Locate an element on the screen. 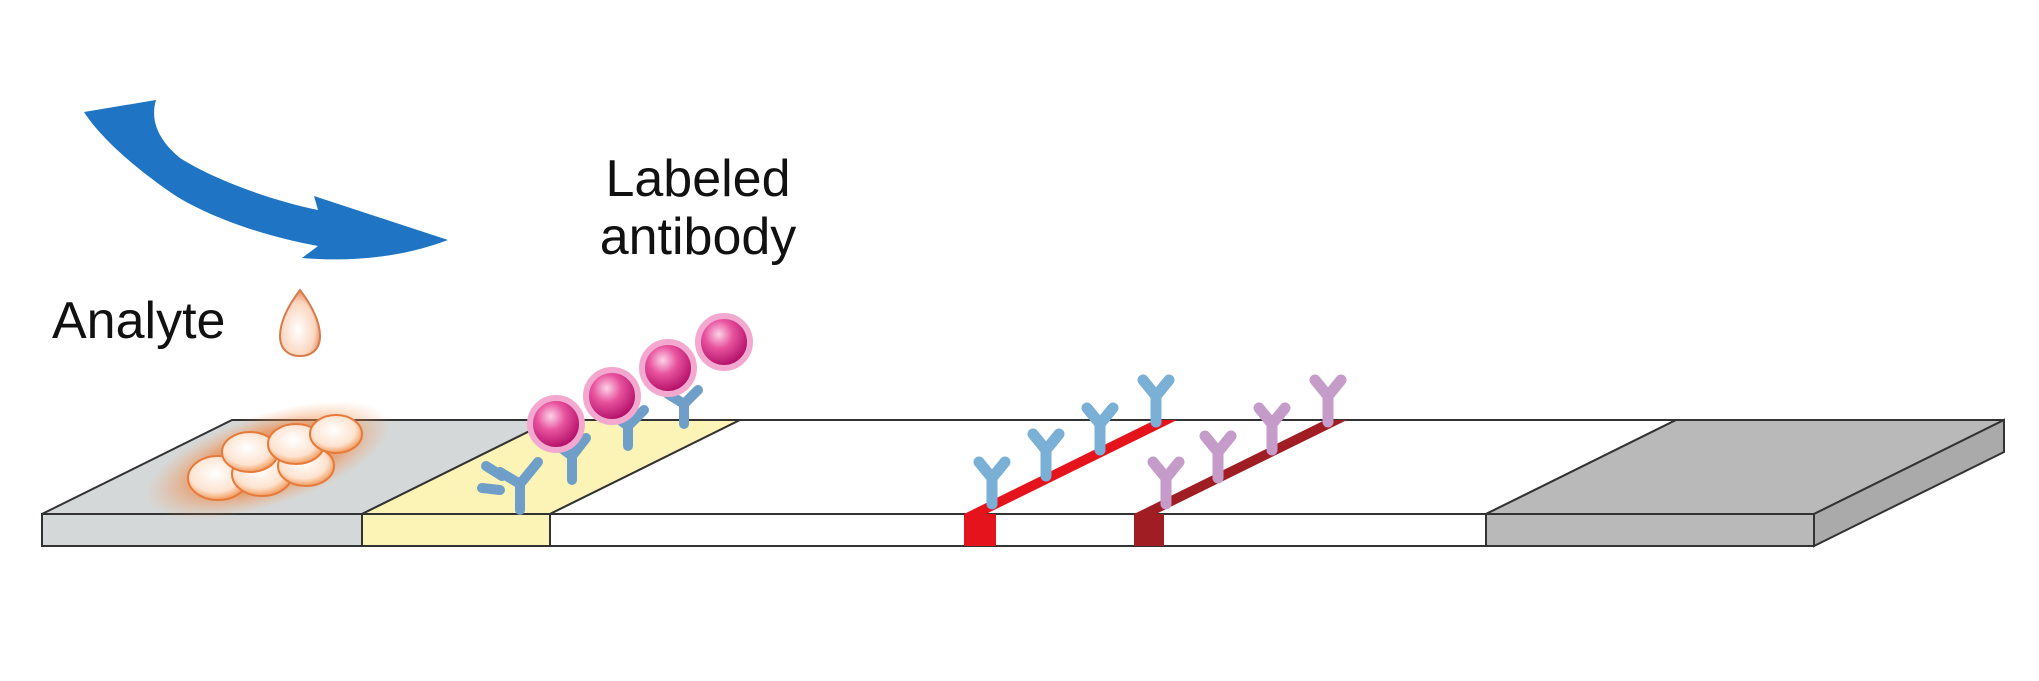 The image size is (2039, 681). label-beads is located at coordinates (640, 383).